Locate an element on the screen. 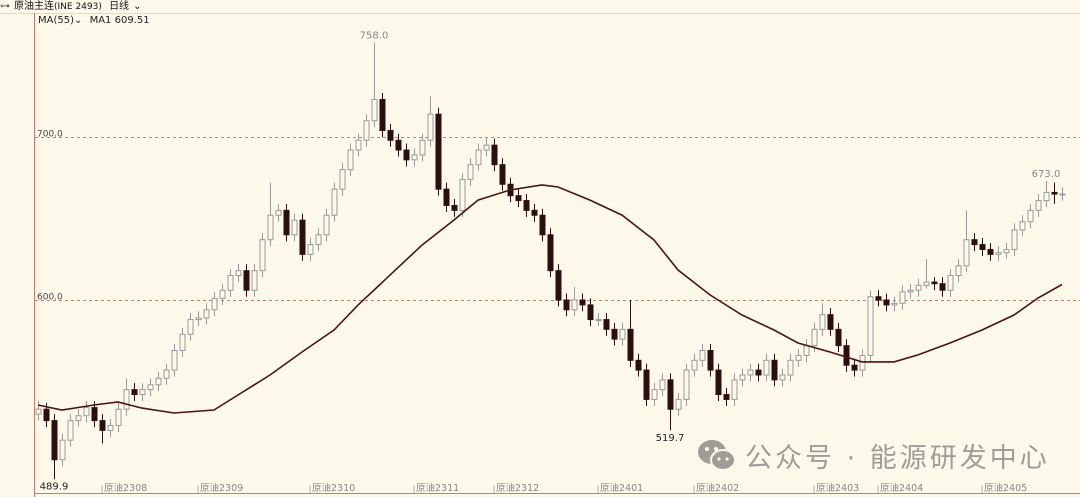  watermark: 公众号 · 能源研发中心 is located at coordinates (873, 455).